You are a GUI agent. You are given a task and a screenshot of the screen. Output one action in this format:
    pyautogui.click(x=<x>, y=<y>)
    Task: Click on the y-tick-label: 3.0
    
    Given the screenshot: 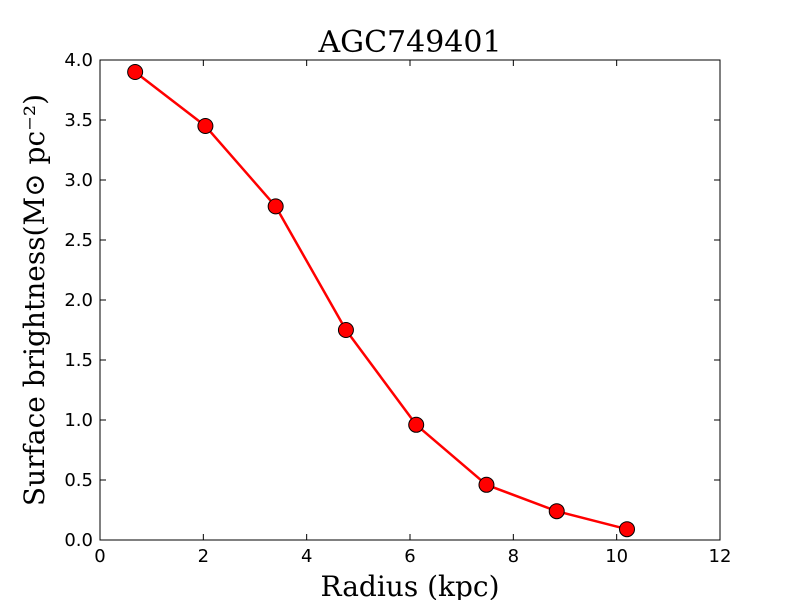 What is the action you would take?
    pyautogui.click(x=78, y=180)
    